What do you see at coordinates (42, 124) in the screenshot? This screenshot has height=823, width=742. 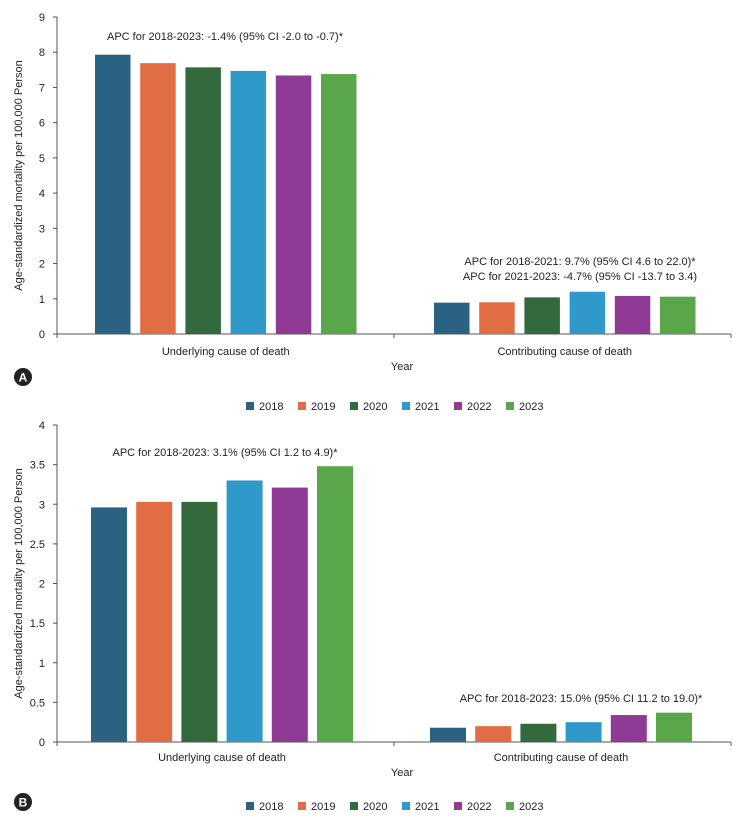 I see `y-tick-label: 6` at bounding box center [42, 124].